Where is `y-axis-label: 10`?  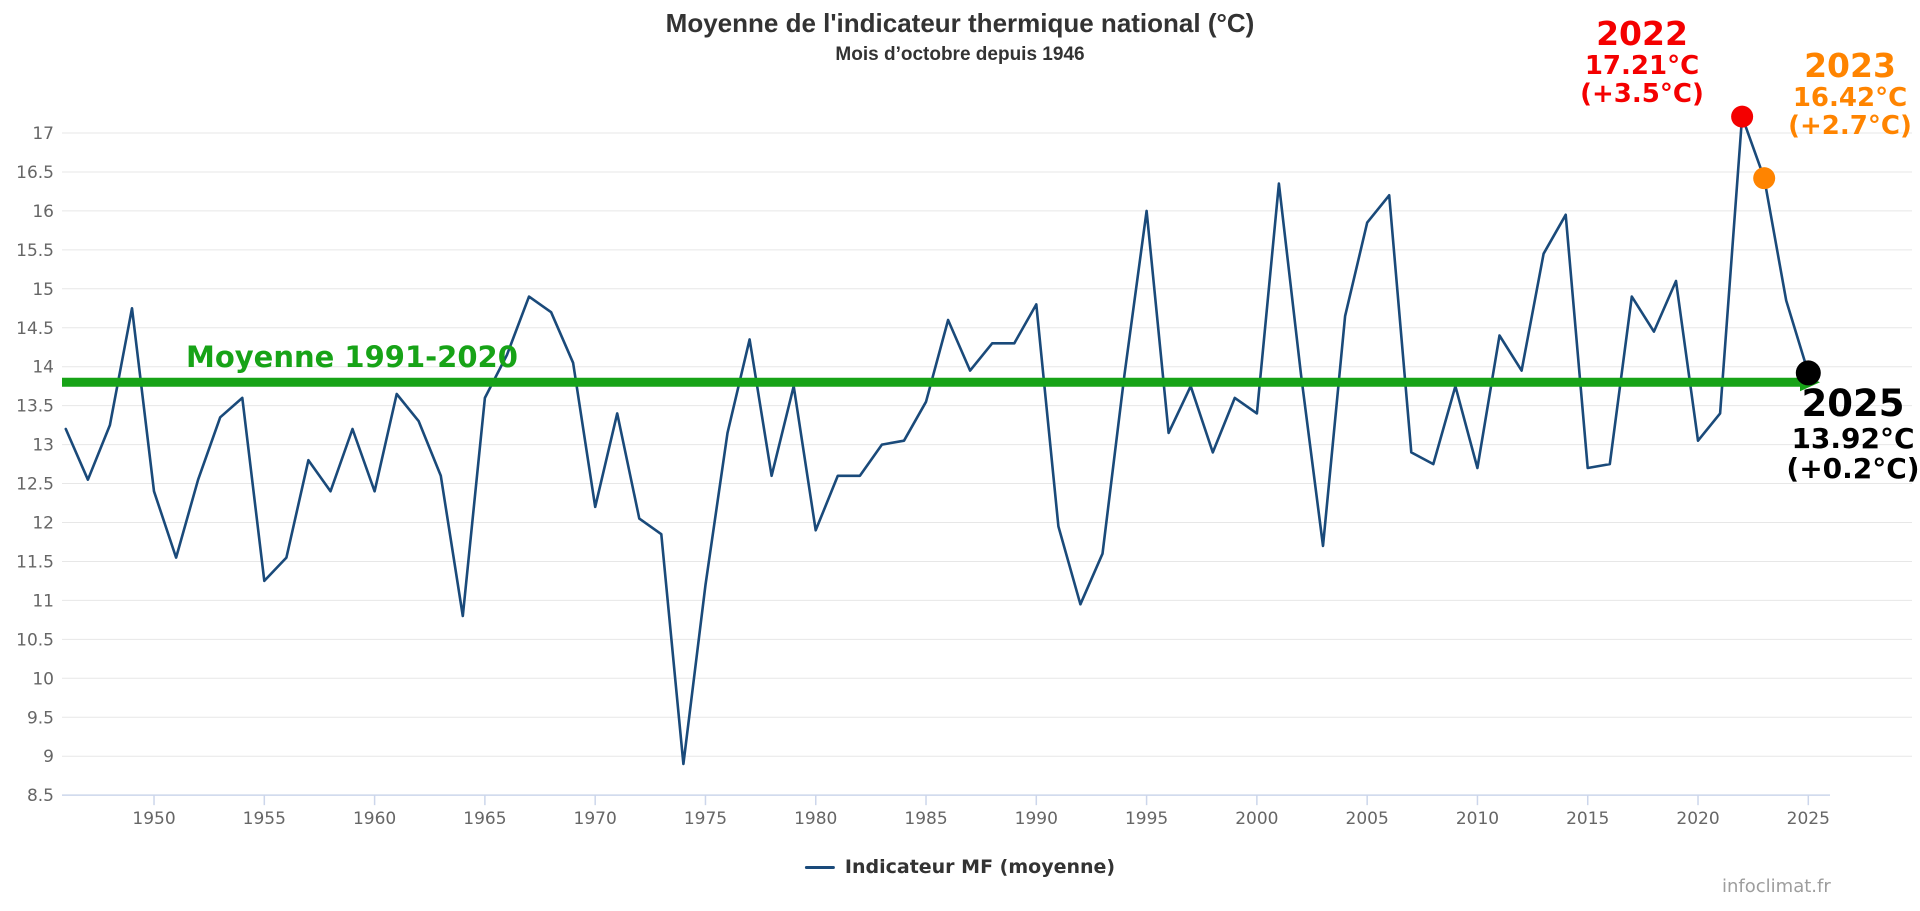
y-axis-label: 10 is located at coordinates (43, 679).